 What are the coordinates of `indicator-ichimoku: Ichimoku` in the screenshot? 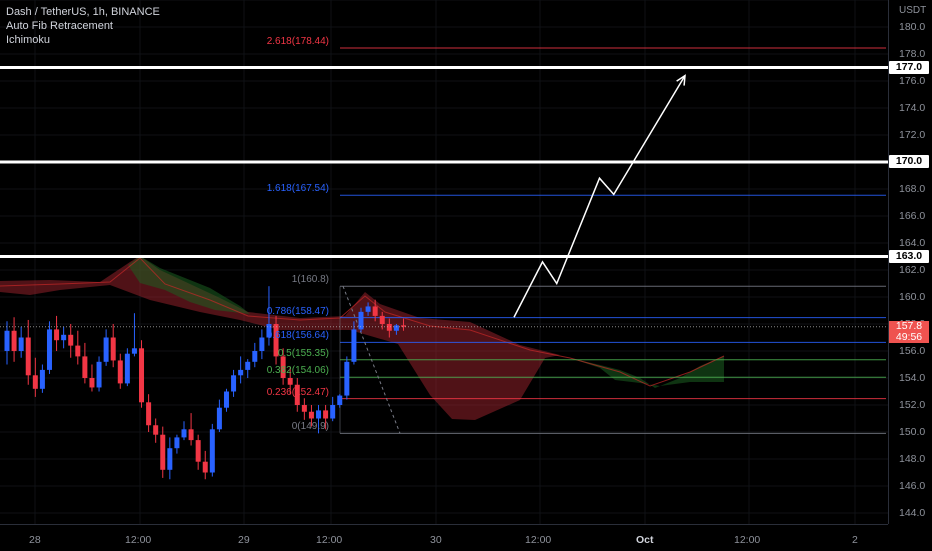 It's located at (28, 40).